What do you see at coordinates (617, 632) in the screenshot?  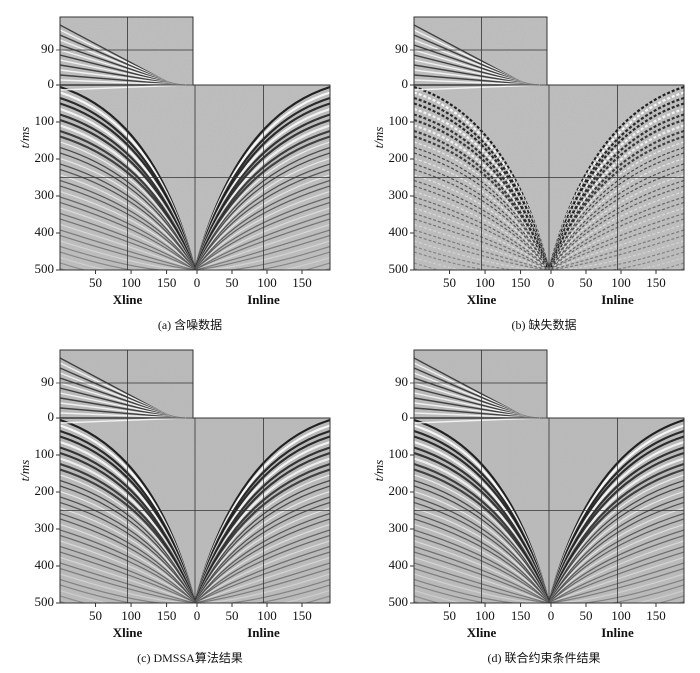 I see `x-axis-label: Inline` at bounding box center [617, 632].